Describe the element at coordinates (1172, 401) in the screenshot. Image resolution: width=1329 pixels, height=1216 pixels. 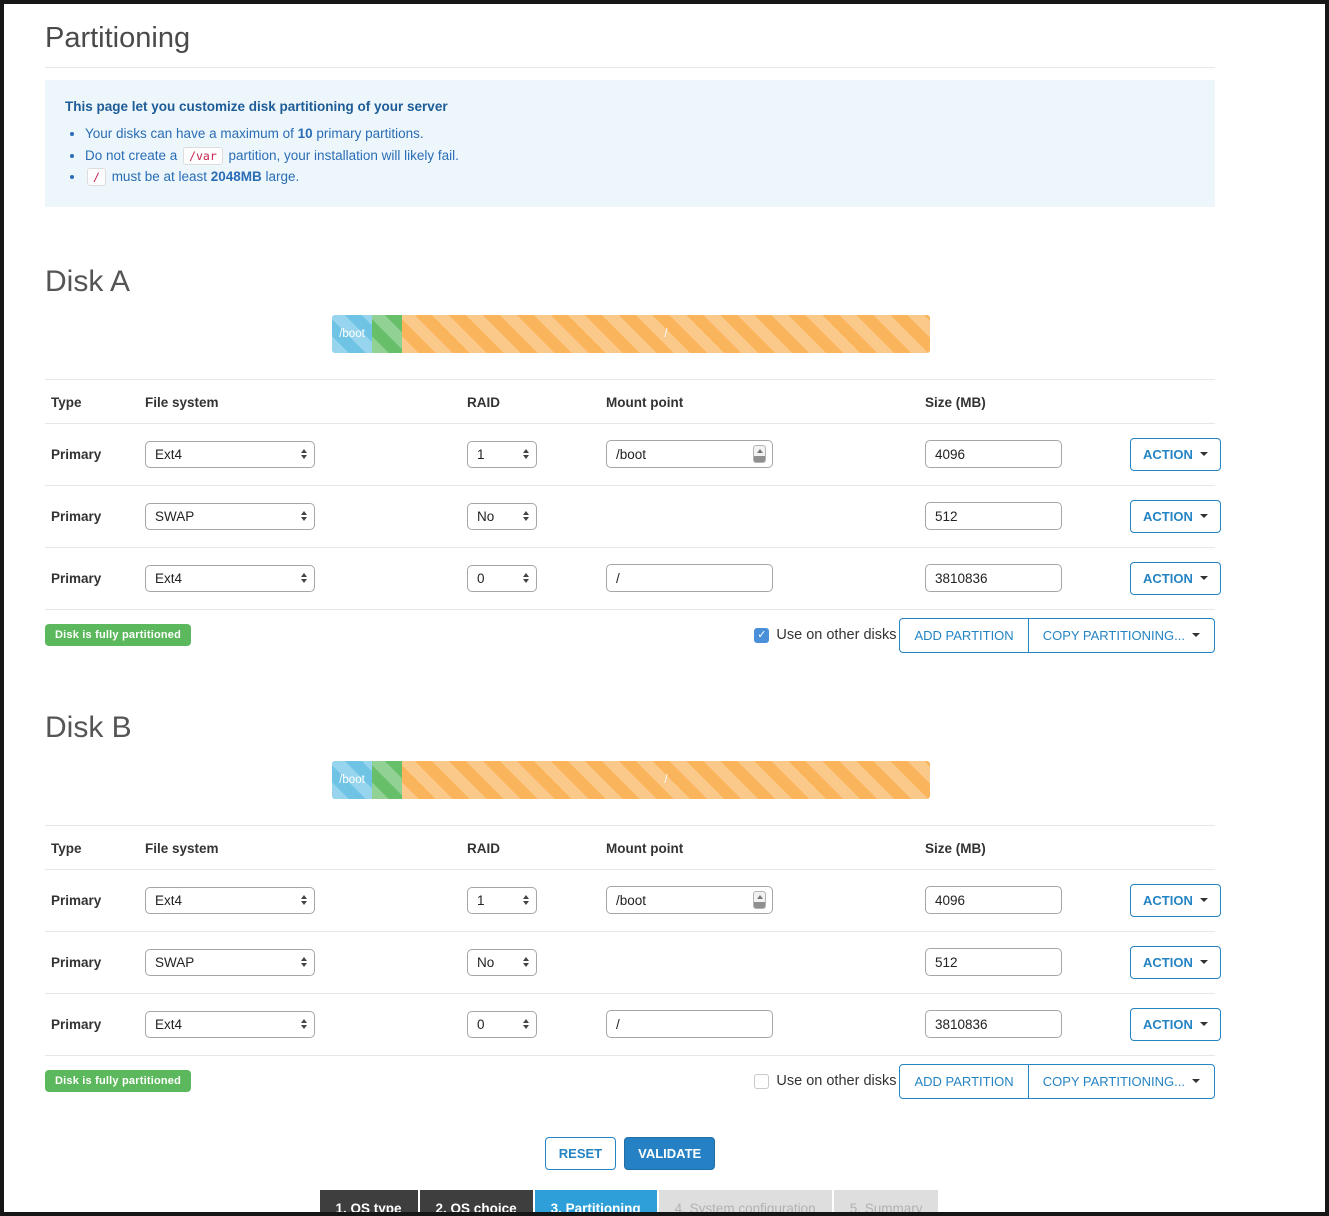
I see `col-header-action` at that location.